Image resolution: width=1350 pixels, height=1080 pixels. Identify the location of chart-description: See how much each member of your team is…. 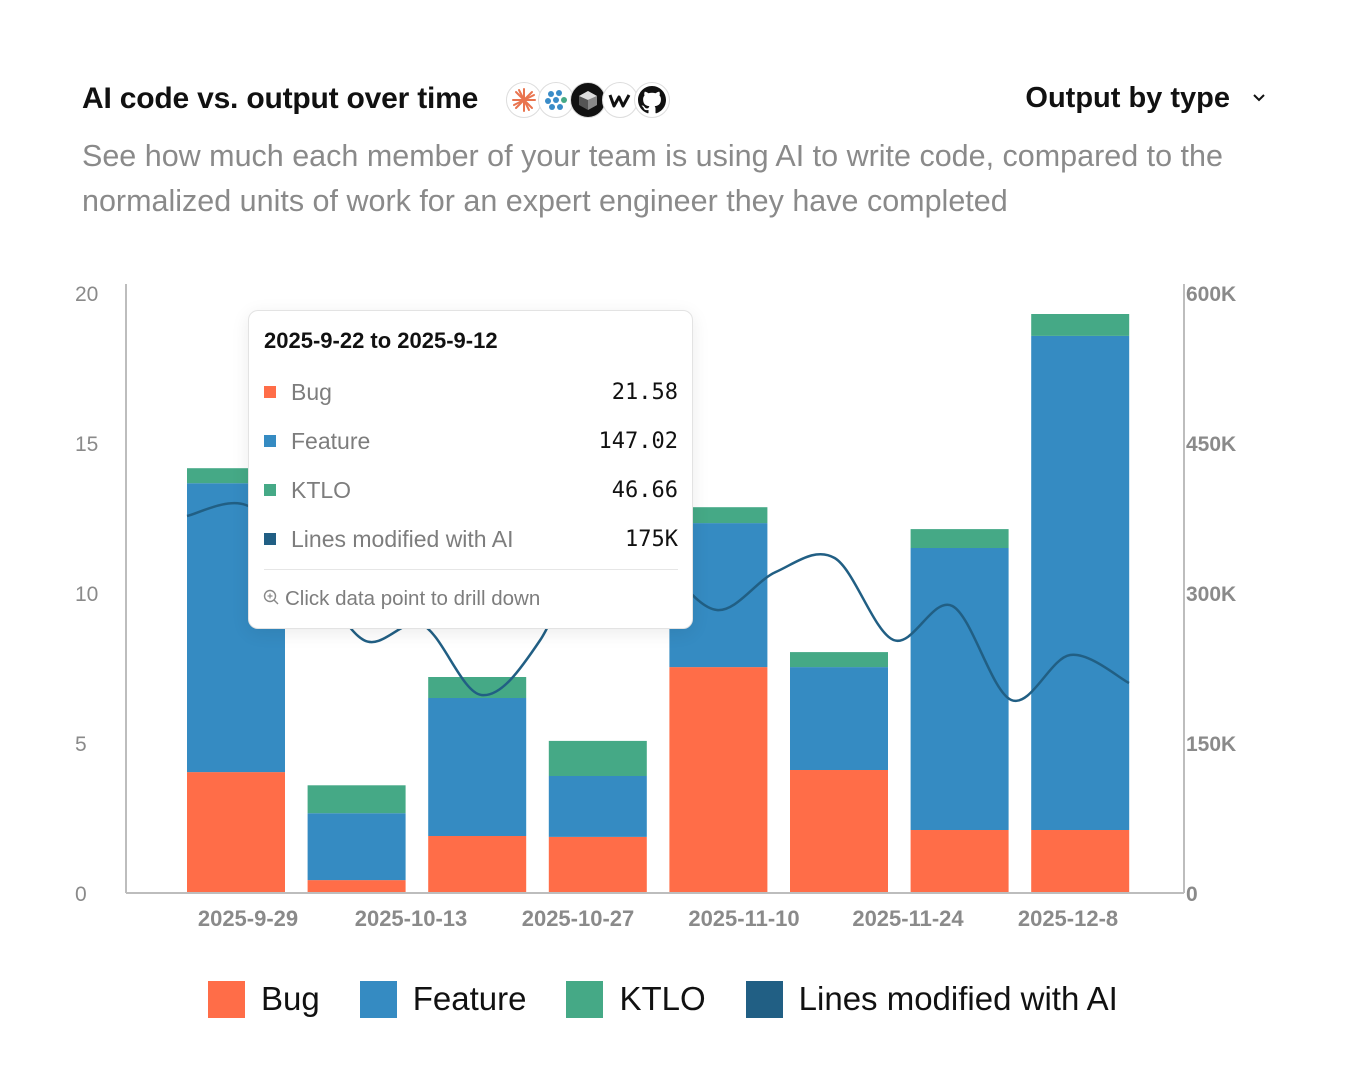
(652, 178).